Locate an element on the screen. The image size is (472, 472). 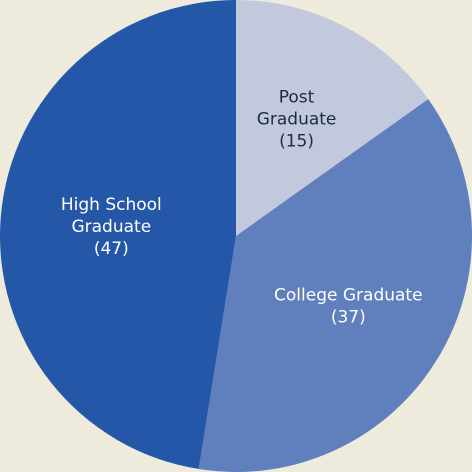
slice-label-college-graduate: College Graduate (37) is located at coordinates (348, 307).